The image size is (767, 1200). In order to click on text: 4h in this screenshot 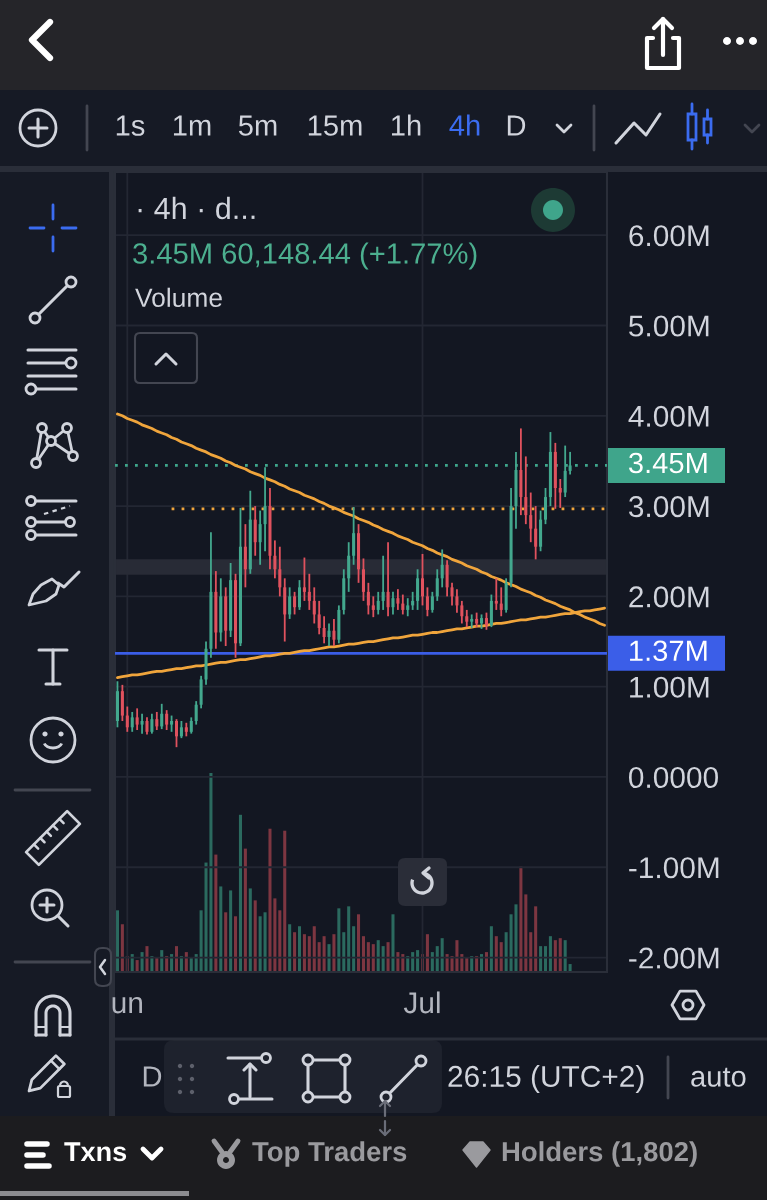, I will do `click(464, 125)`.